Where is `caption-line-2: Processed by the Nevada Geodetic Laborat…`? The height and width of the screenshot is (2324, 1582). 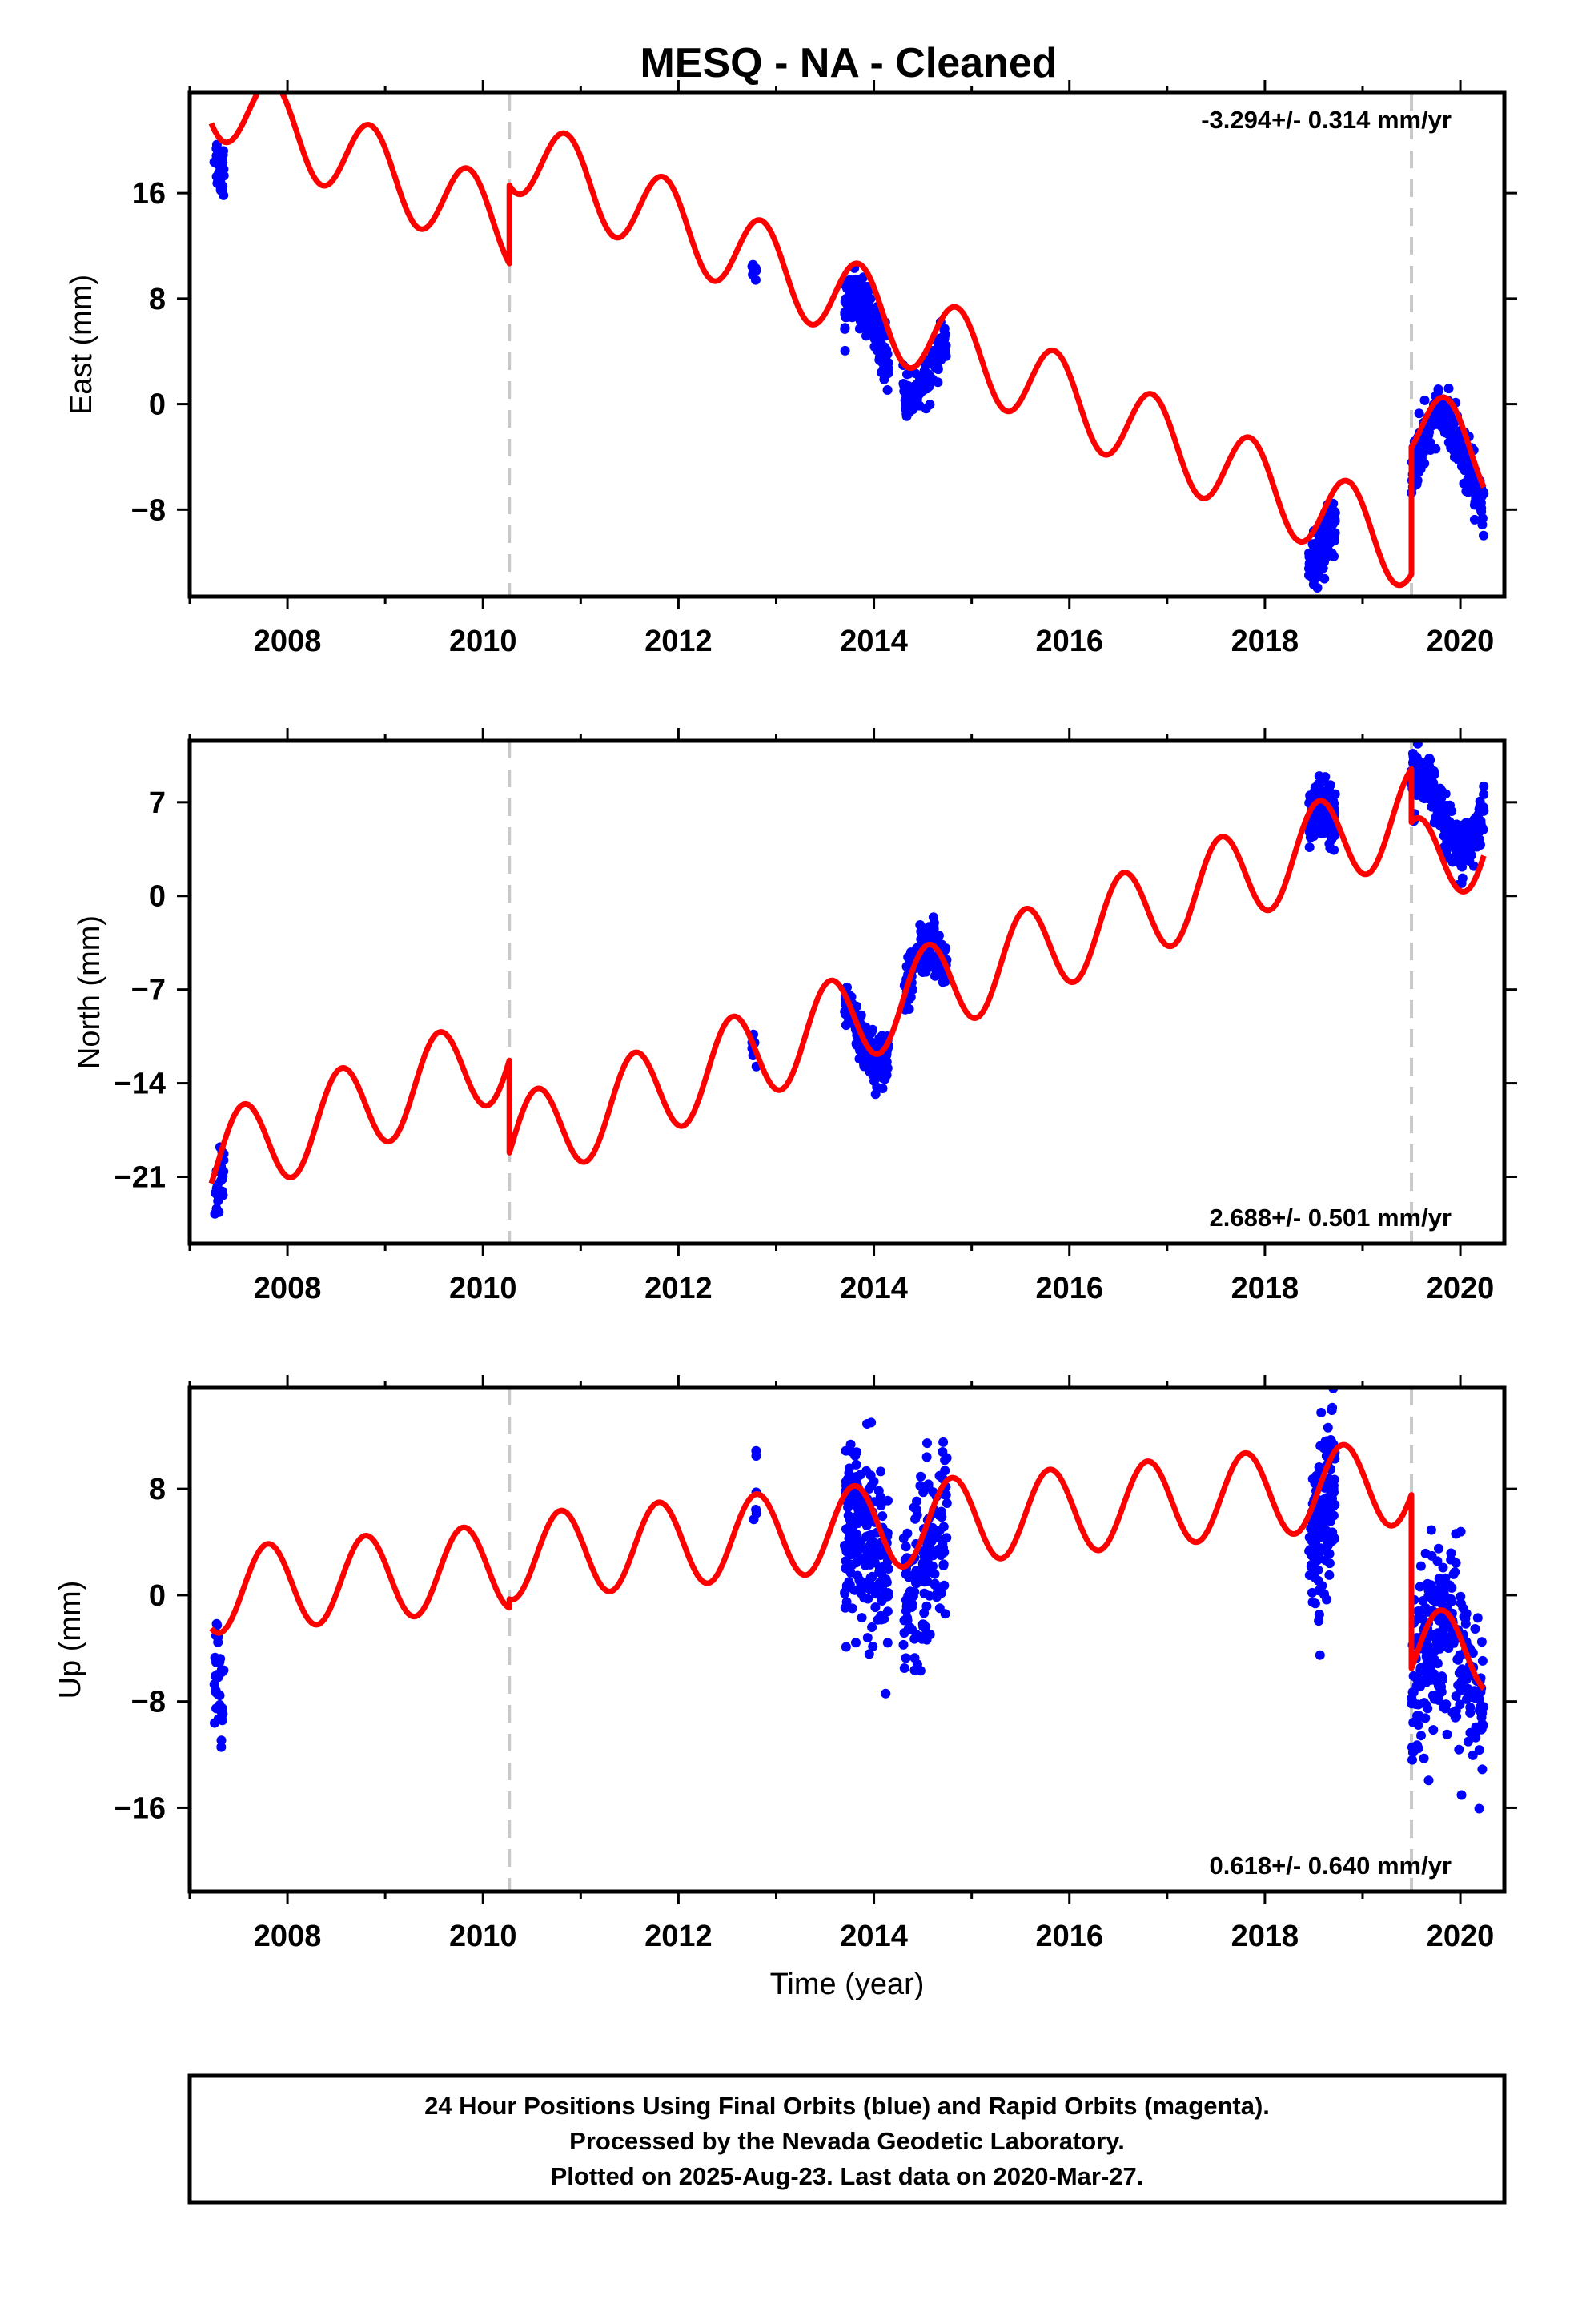
caption-line-2: Processed by the Nevada Geodetic Laborat… is located at coordinates (847, 2141).